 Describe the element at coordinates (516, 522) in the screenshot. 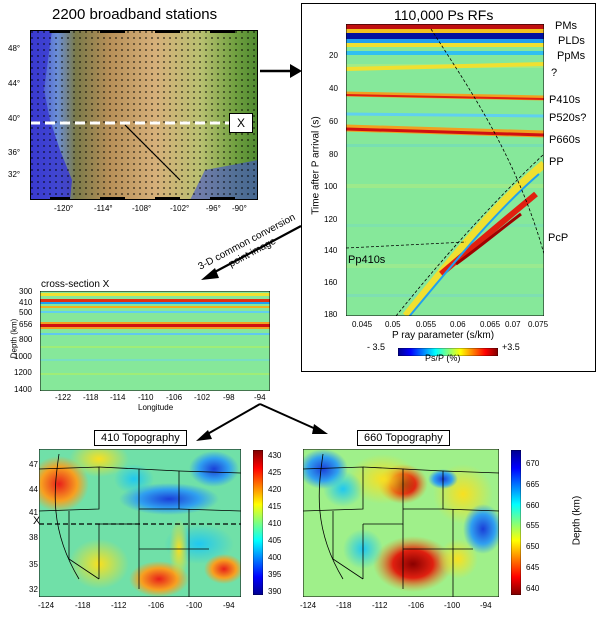

I see `topo660-colorbar` at that location.